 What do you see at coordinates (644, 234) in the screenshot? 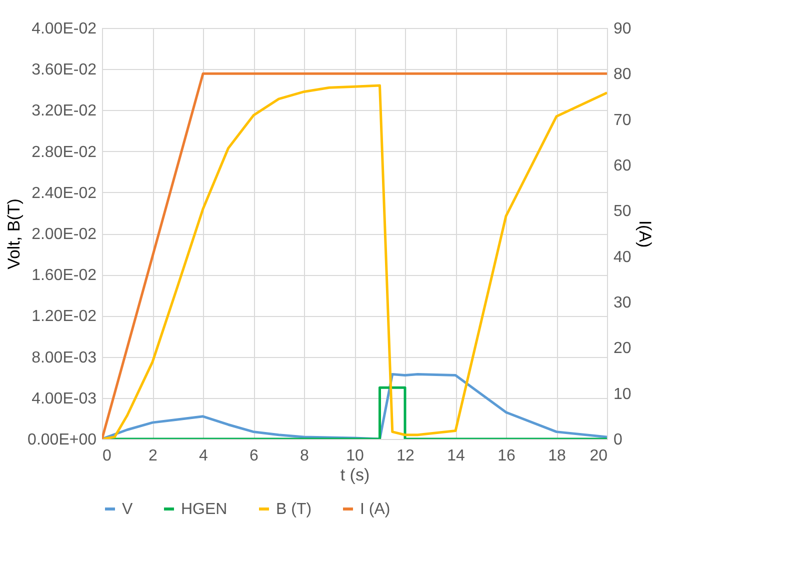
I see `y2-axis-title: I(A)` at bounding box center [644, 234].